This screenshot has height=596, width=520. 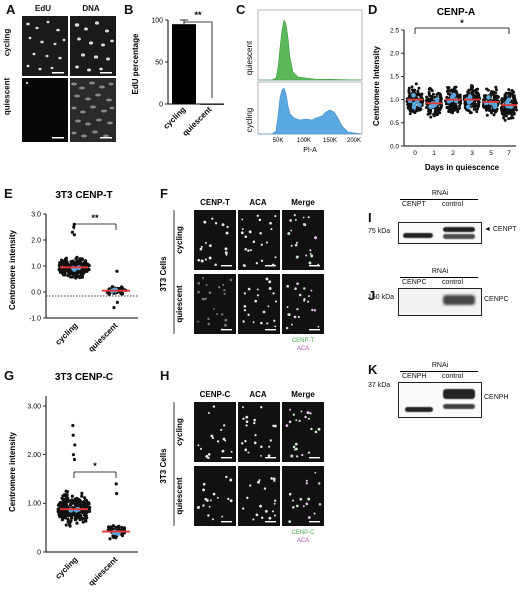 What do you see at coordinates (394, 100) in the screenshot?
I see `d-ytick-label: 1.0` at bounding box center [394, 100].